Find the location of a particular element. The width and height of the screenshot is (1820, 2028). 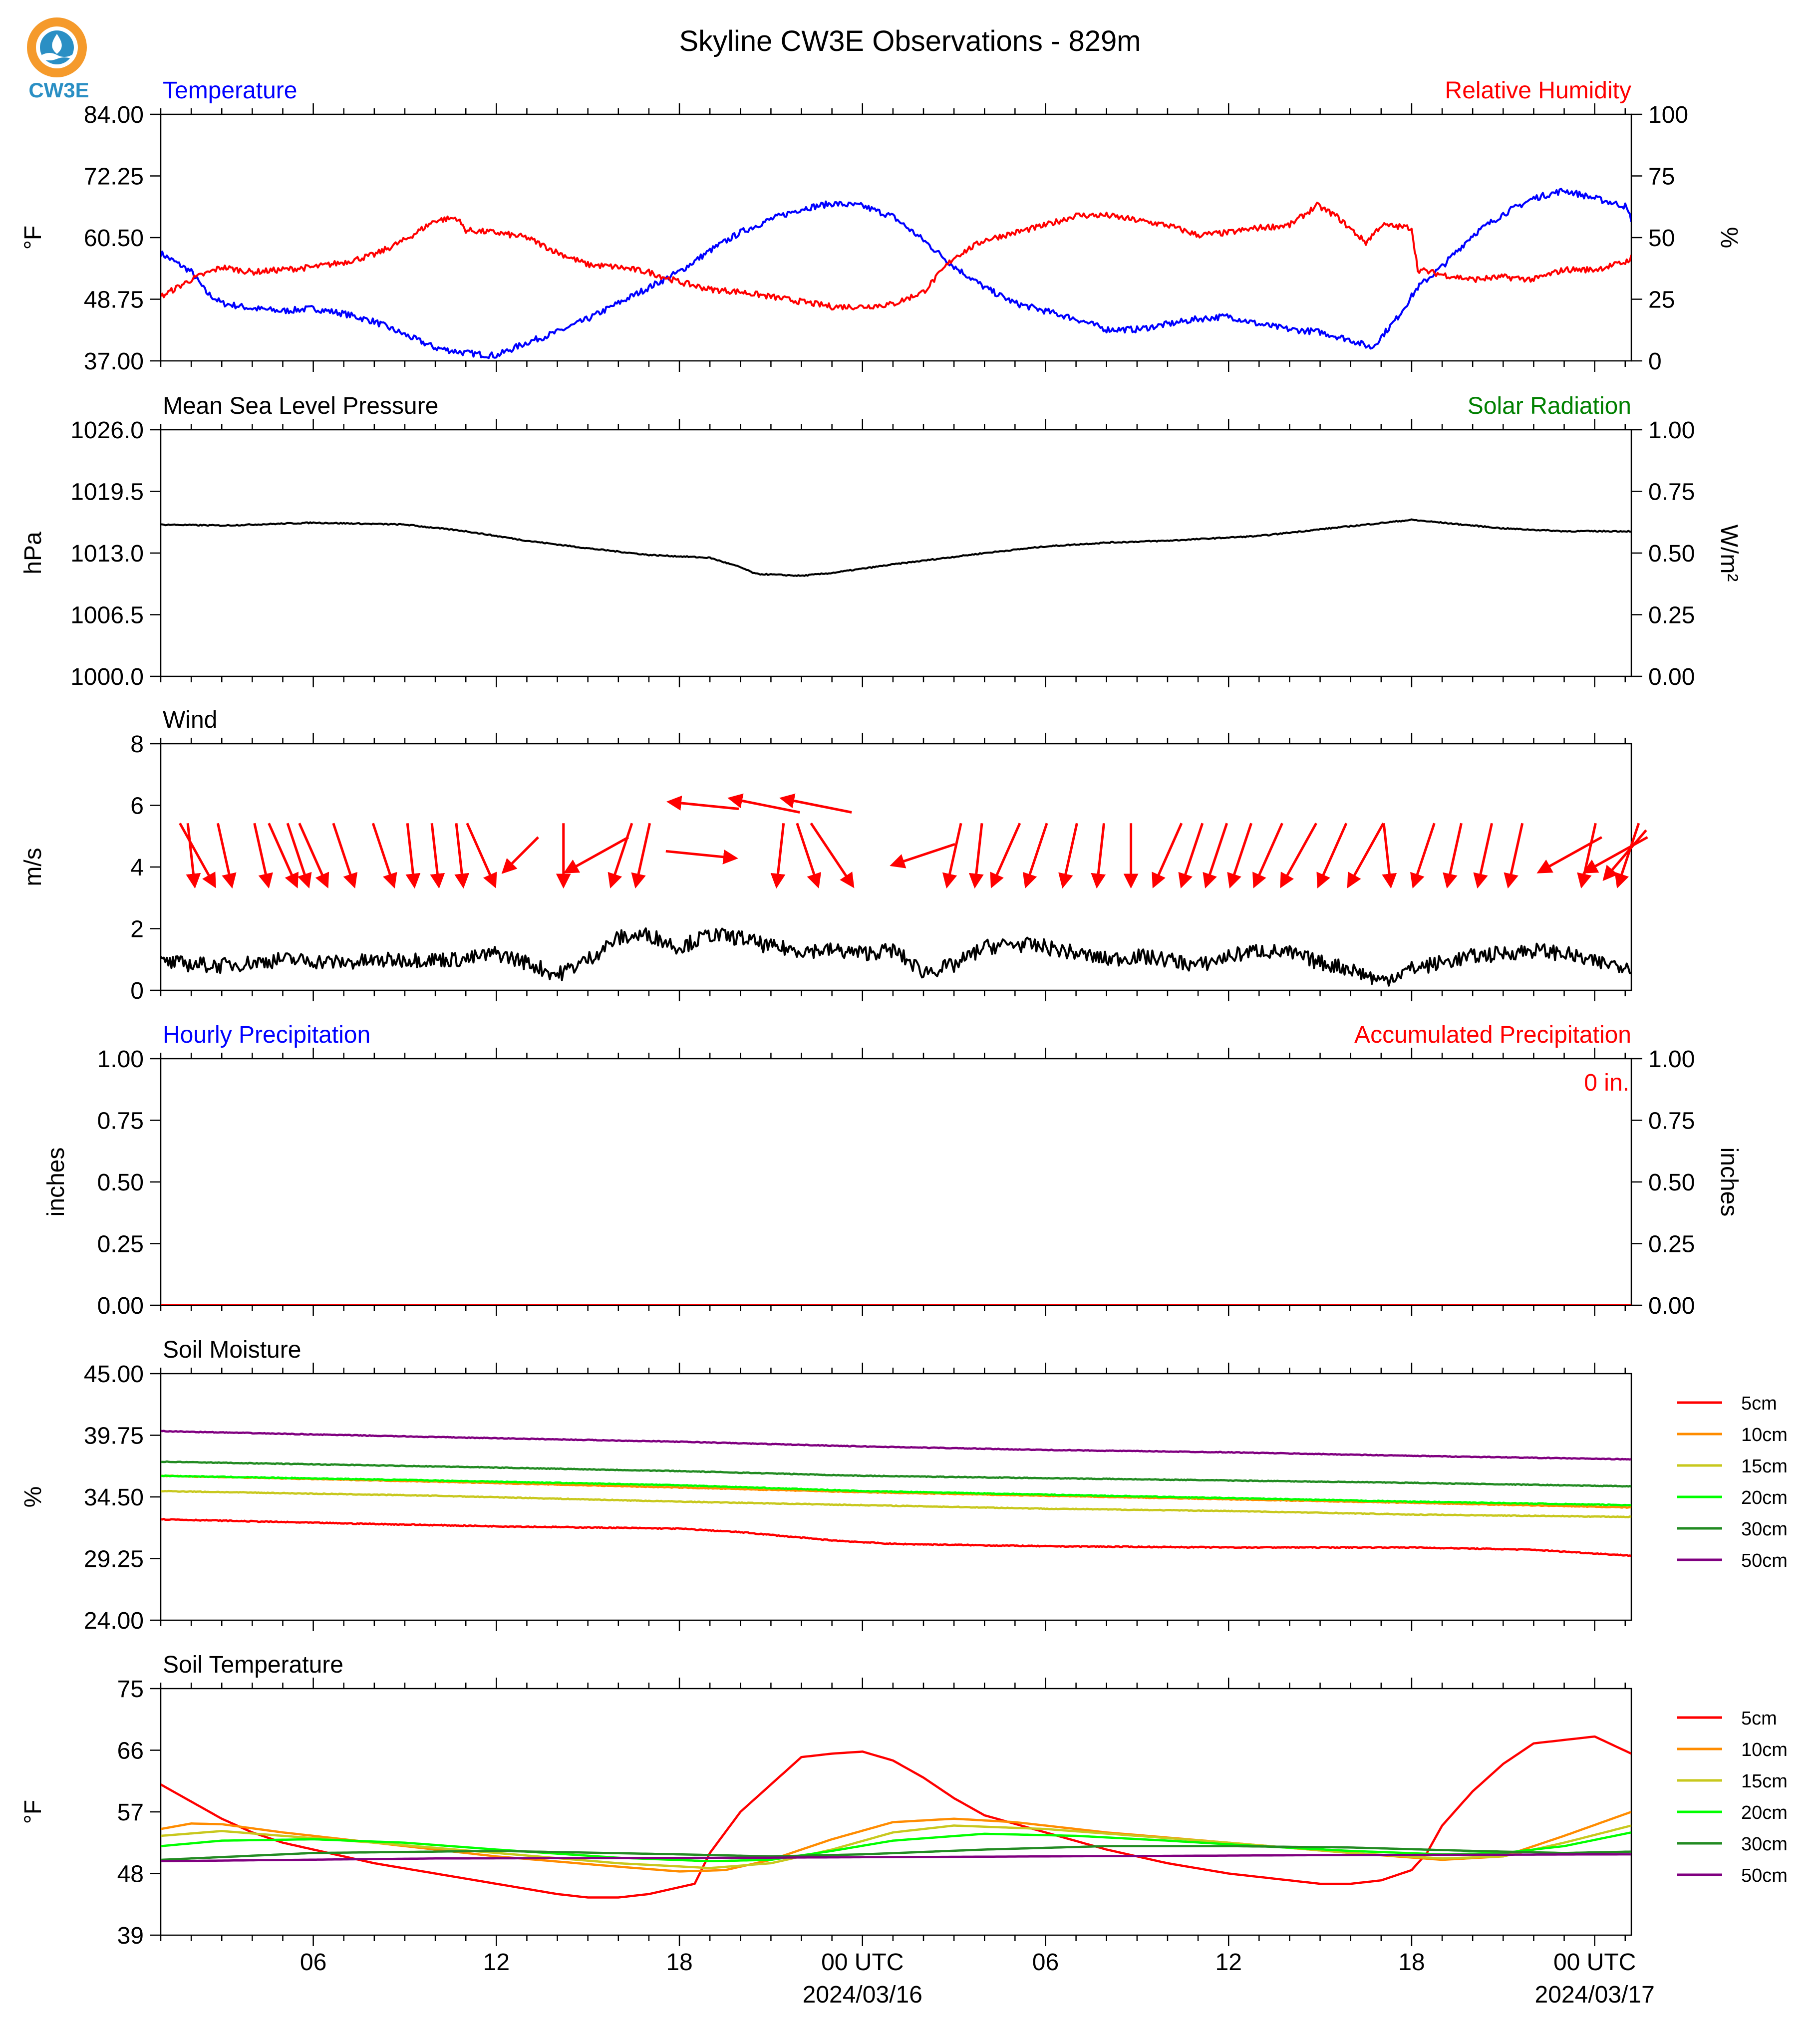

y-tick-label: 1013.0 is located at coordinates (107, 554).